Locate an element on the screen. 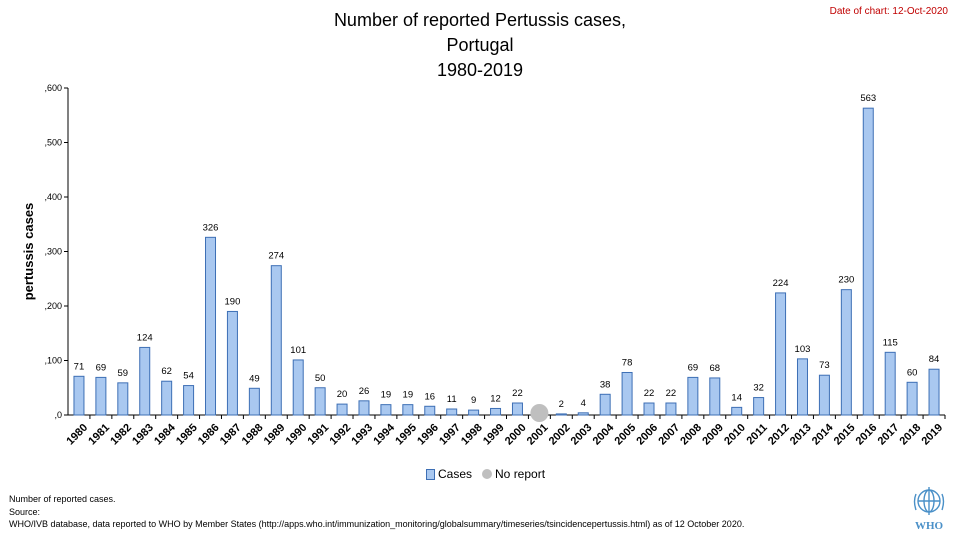 The width and height of the screenshot is (960, 540). bar-2009 is located at coordinates (715, 396).